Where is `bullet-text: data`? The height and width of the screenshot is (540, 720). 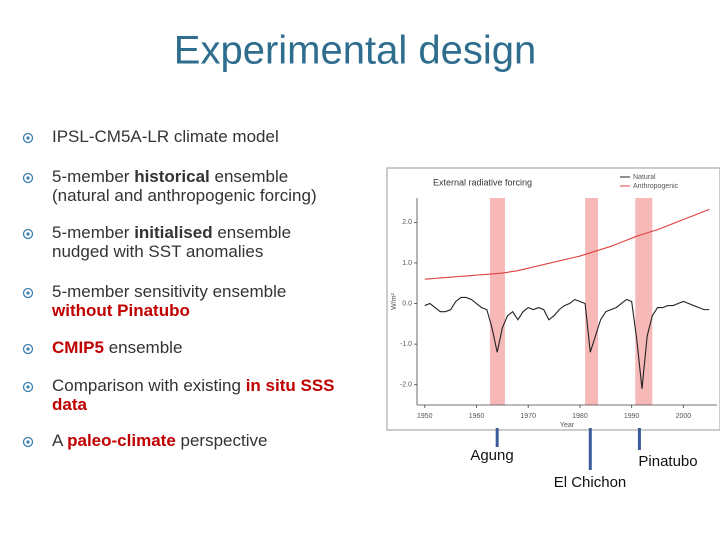 bullet-text: data is located at coordinates (70, 404).